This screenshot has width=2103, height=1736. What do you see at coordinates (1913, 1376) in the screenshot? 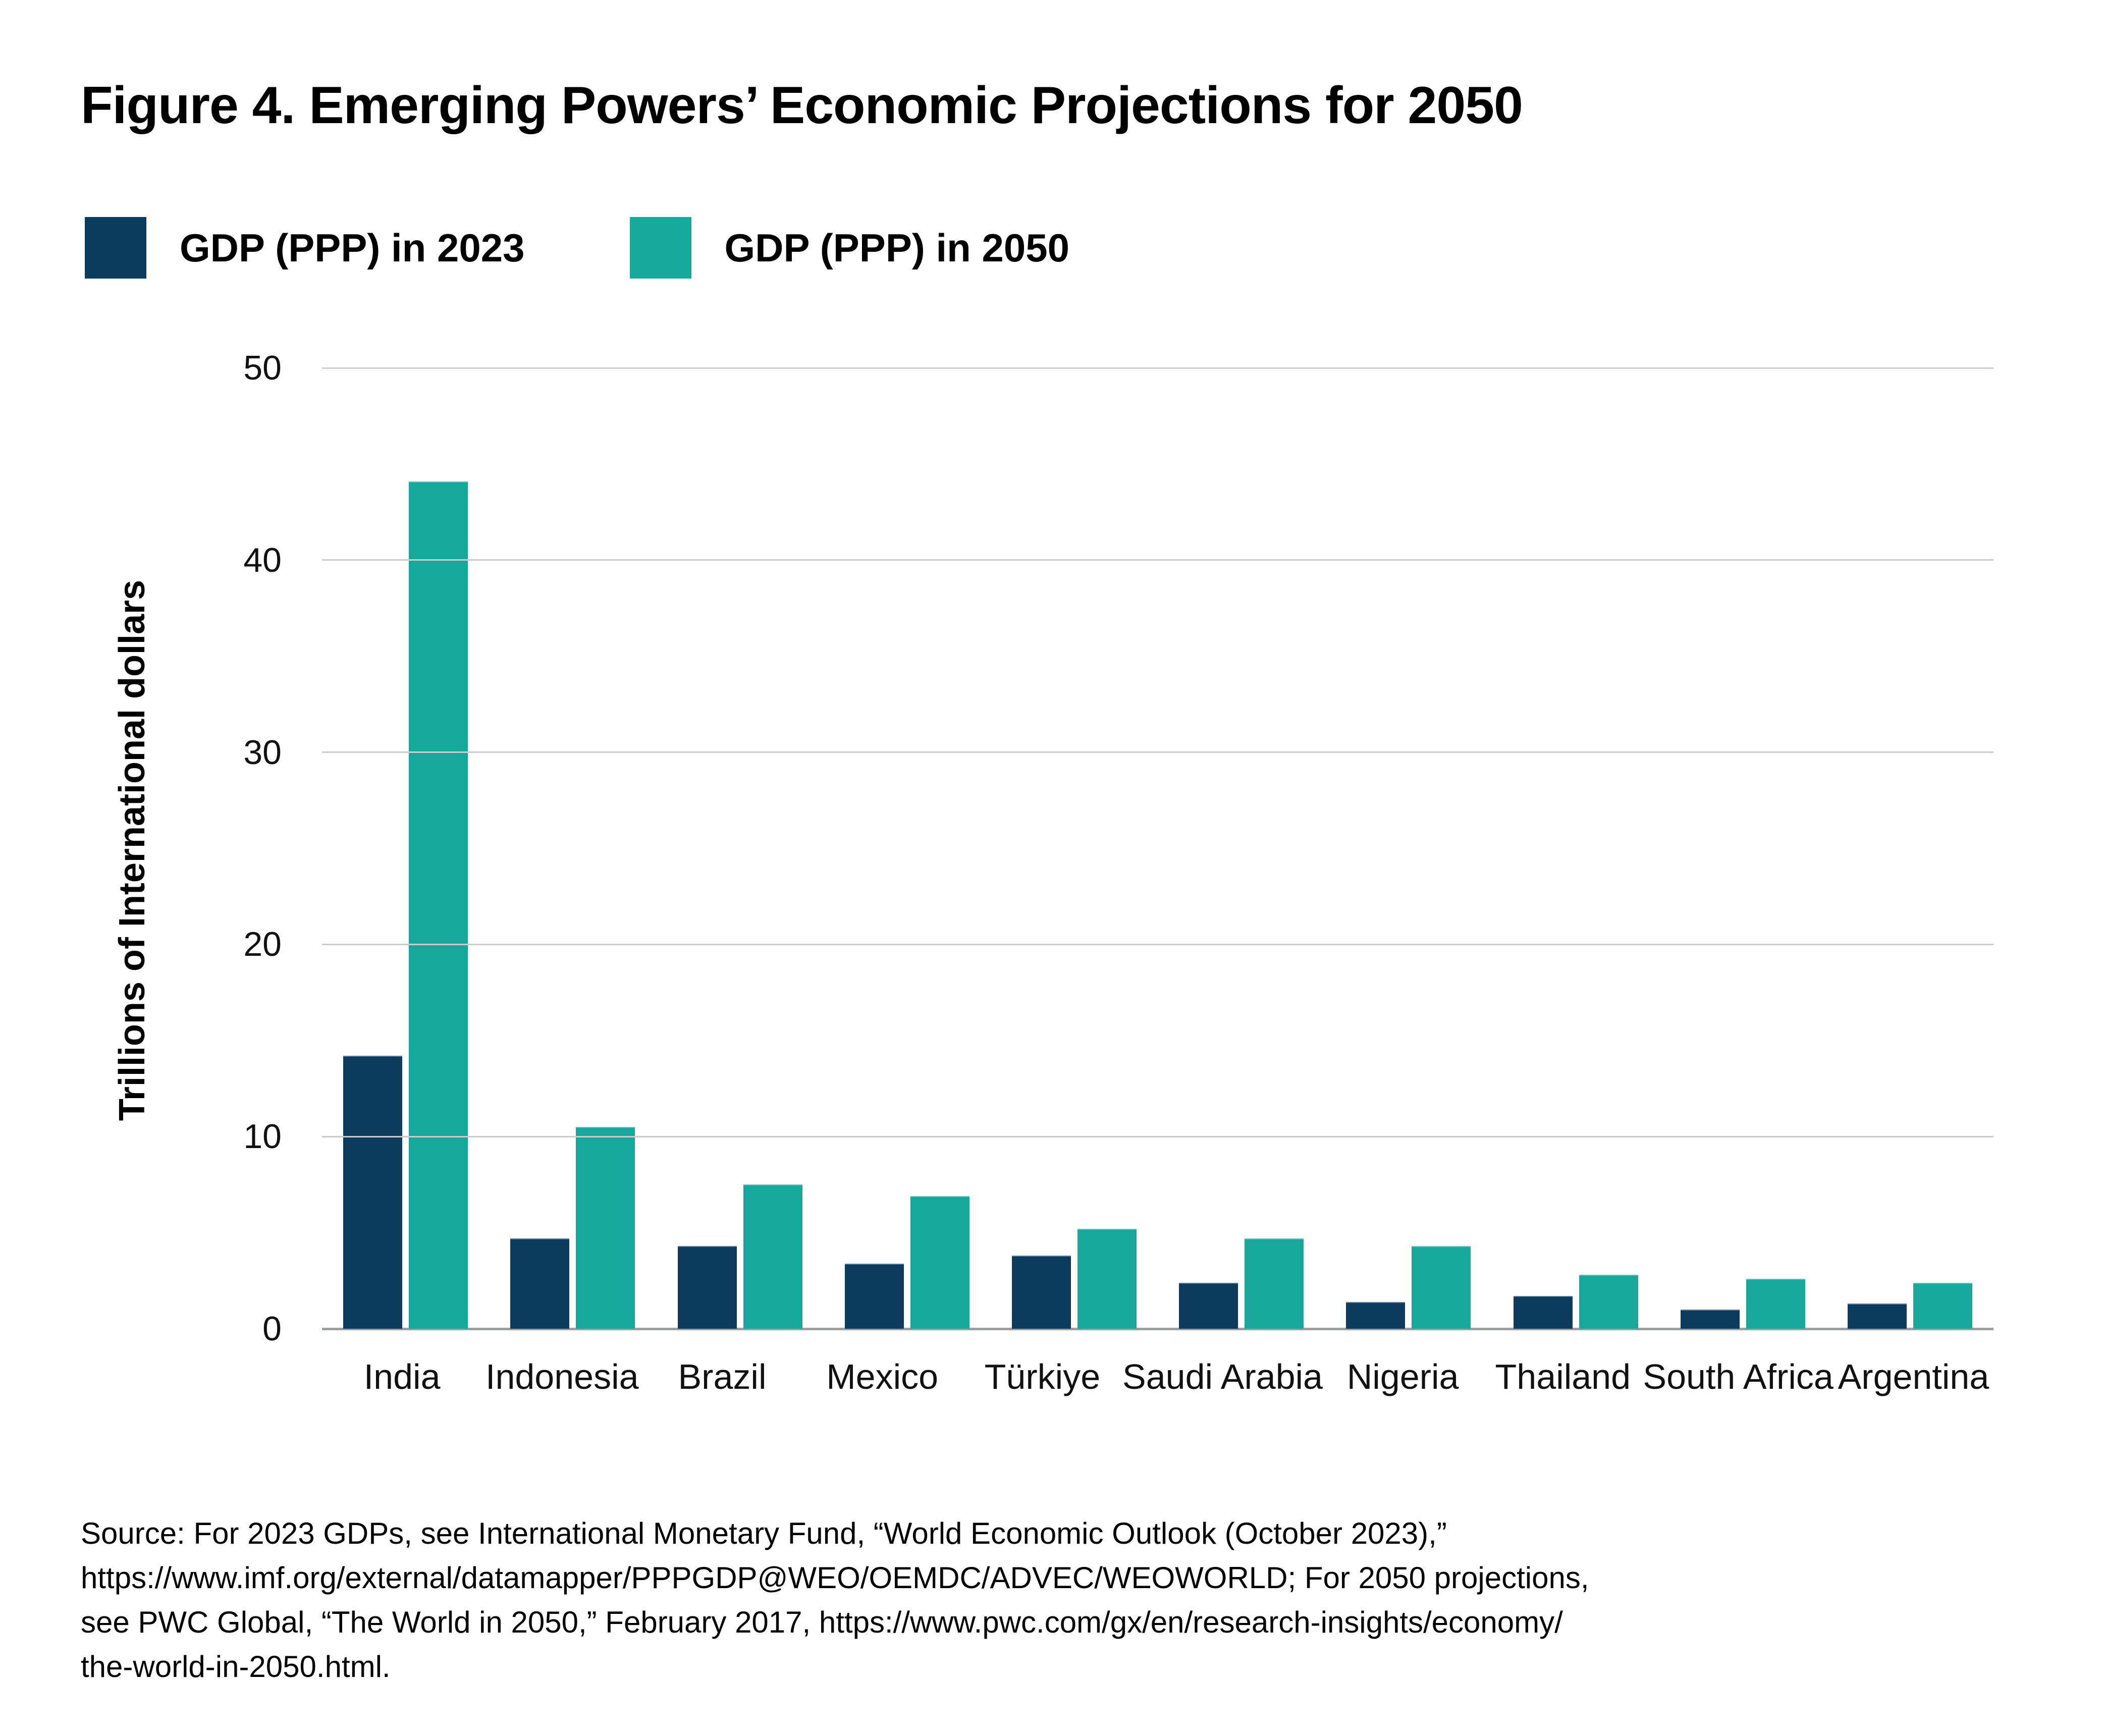
I see `x-label-argentina: Argentina` at bounding box center [1913, 1376].